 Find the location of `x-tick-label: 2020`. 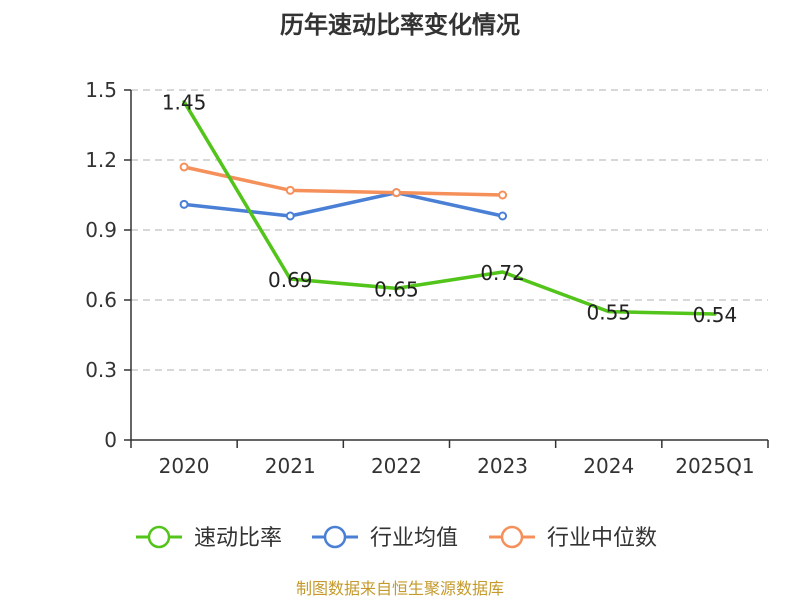

x-tick-label: 2020 is located at coordinates (184, 466).